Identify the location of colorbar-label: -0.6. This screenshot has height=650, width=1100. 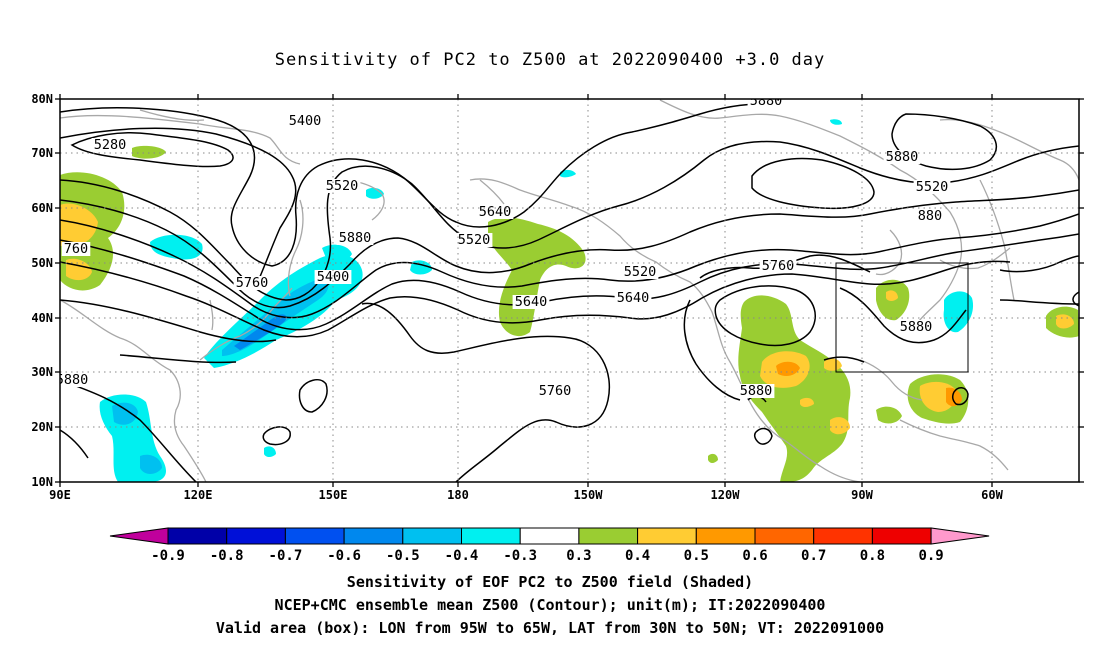
(344, 556).